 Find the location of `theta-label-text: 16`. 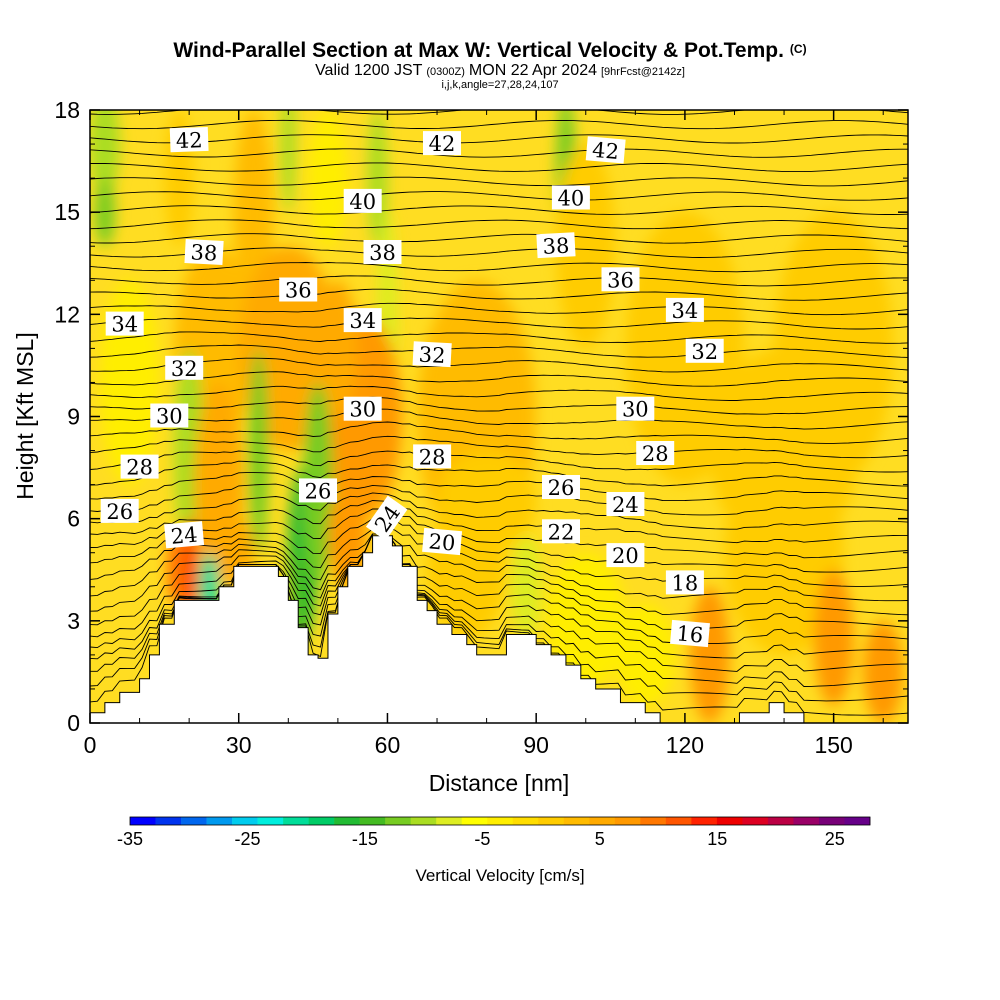

theta-label-text: 16 is located at coordinates (690, 634).